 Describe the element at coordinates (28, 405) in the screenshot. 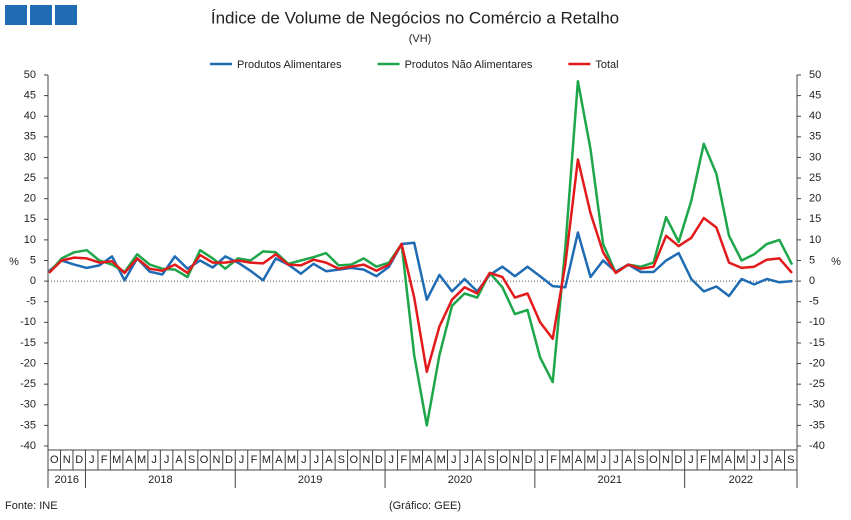

I see `y-tick-label: -30` at that location.